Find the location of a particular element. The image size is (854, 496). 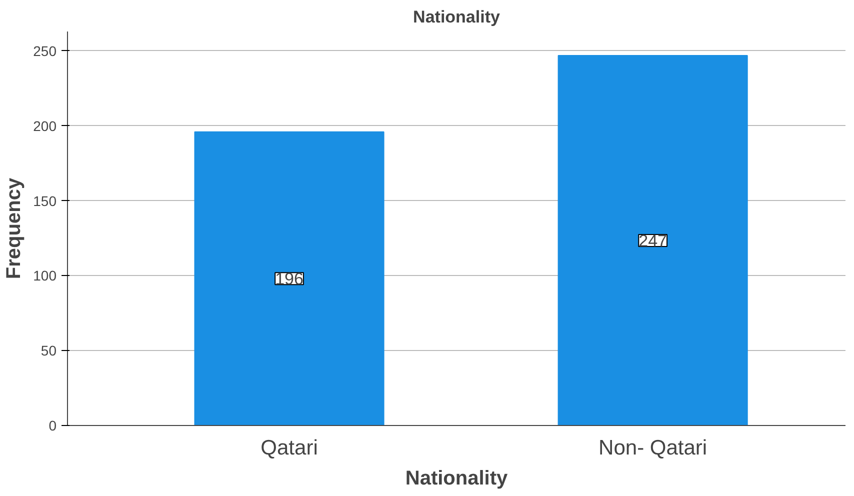

x-axis-title: Nationality is located at coordinates (456, 479).